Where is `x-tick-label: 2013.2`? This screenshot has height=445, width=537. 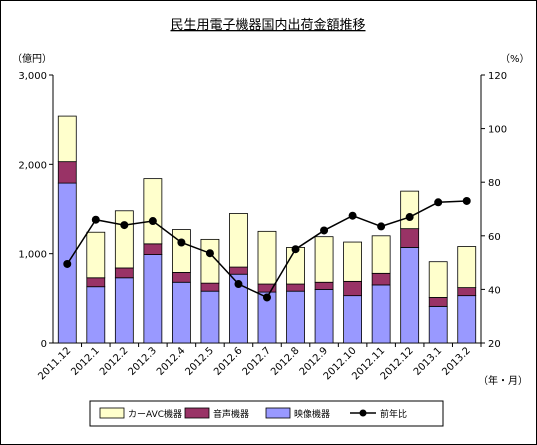 x-tick-label: 2013.2 is located at coordinates (456, 361).